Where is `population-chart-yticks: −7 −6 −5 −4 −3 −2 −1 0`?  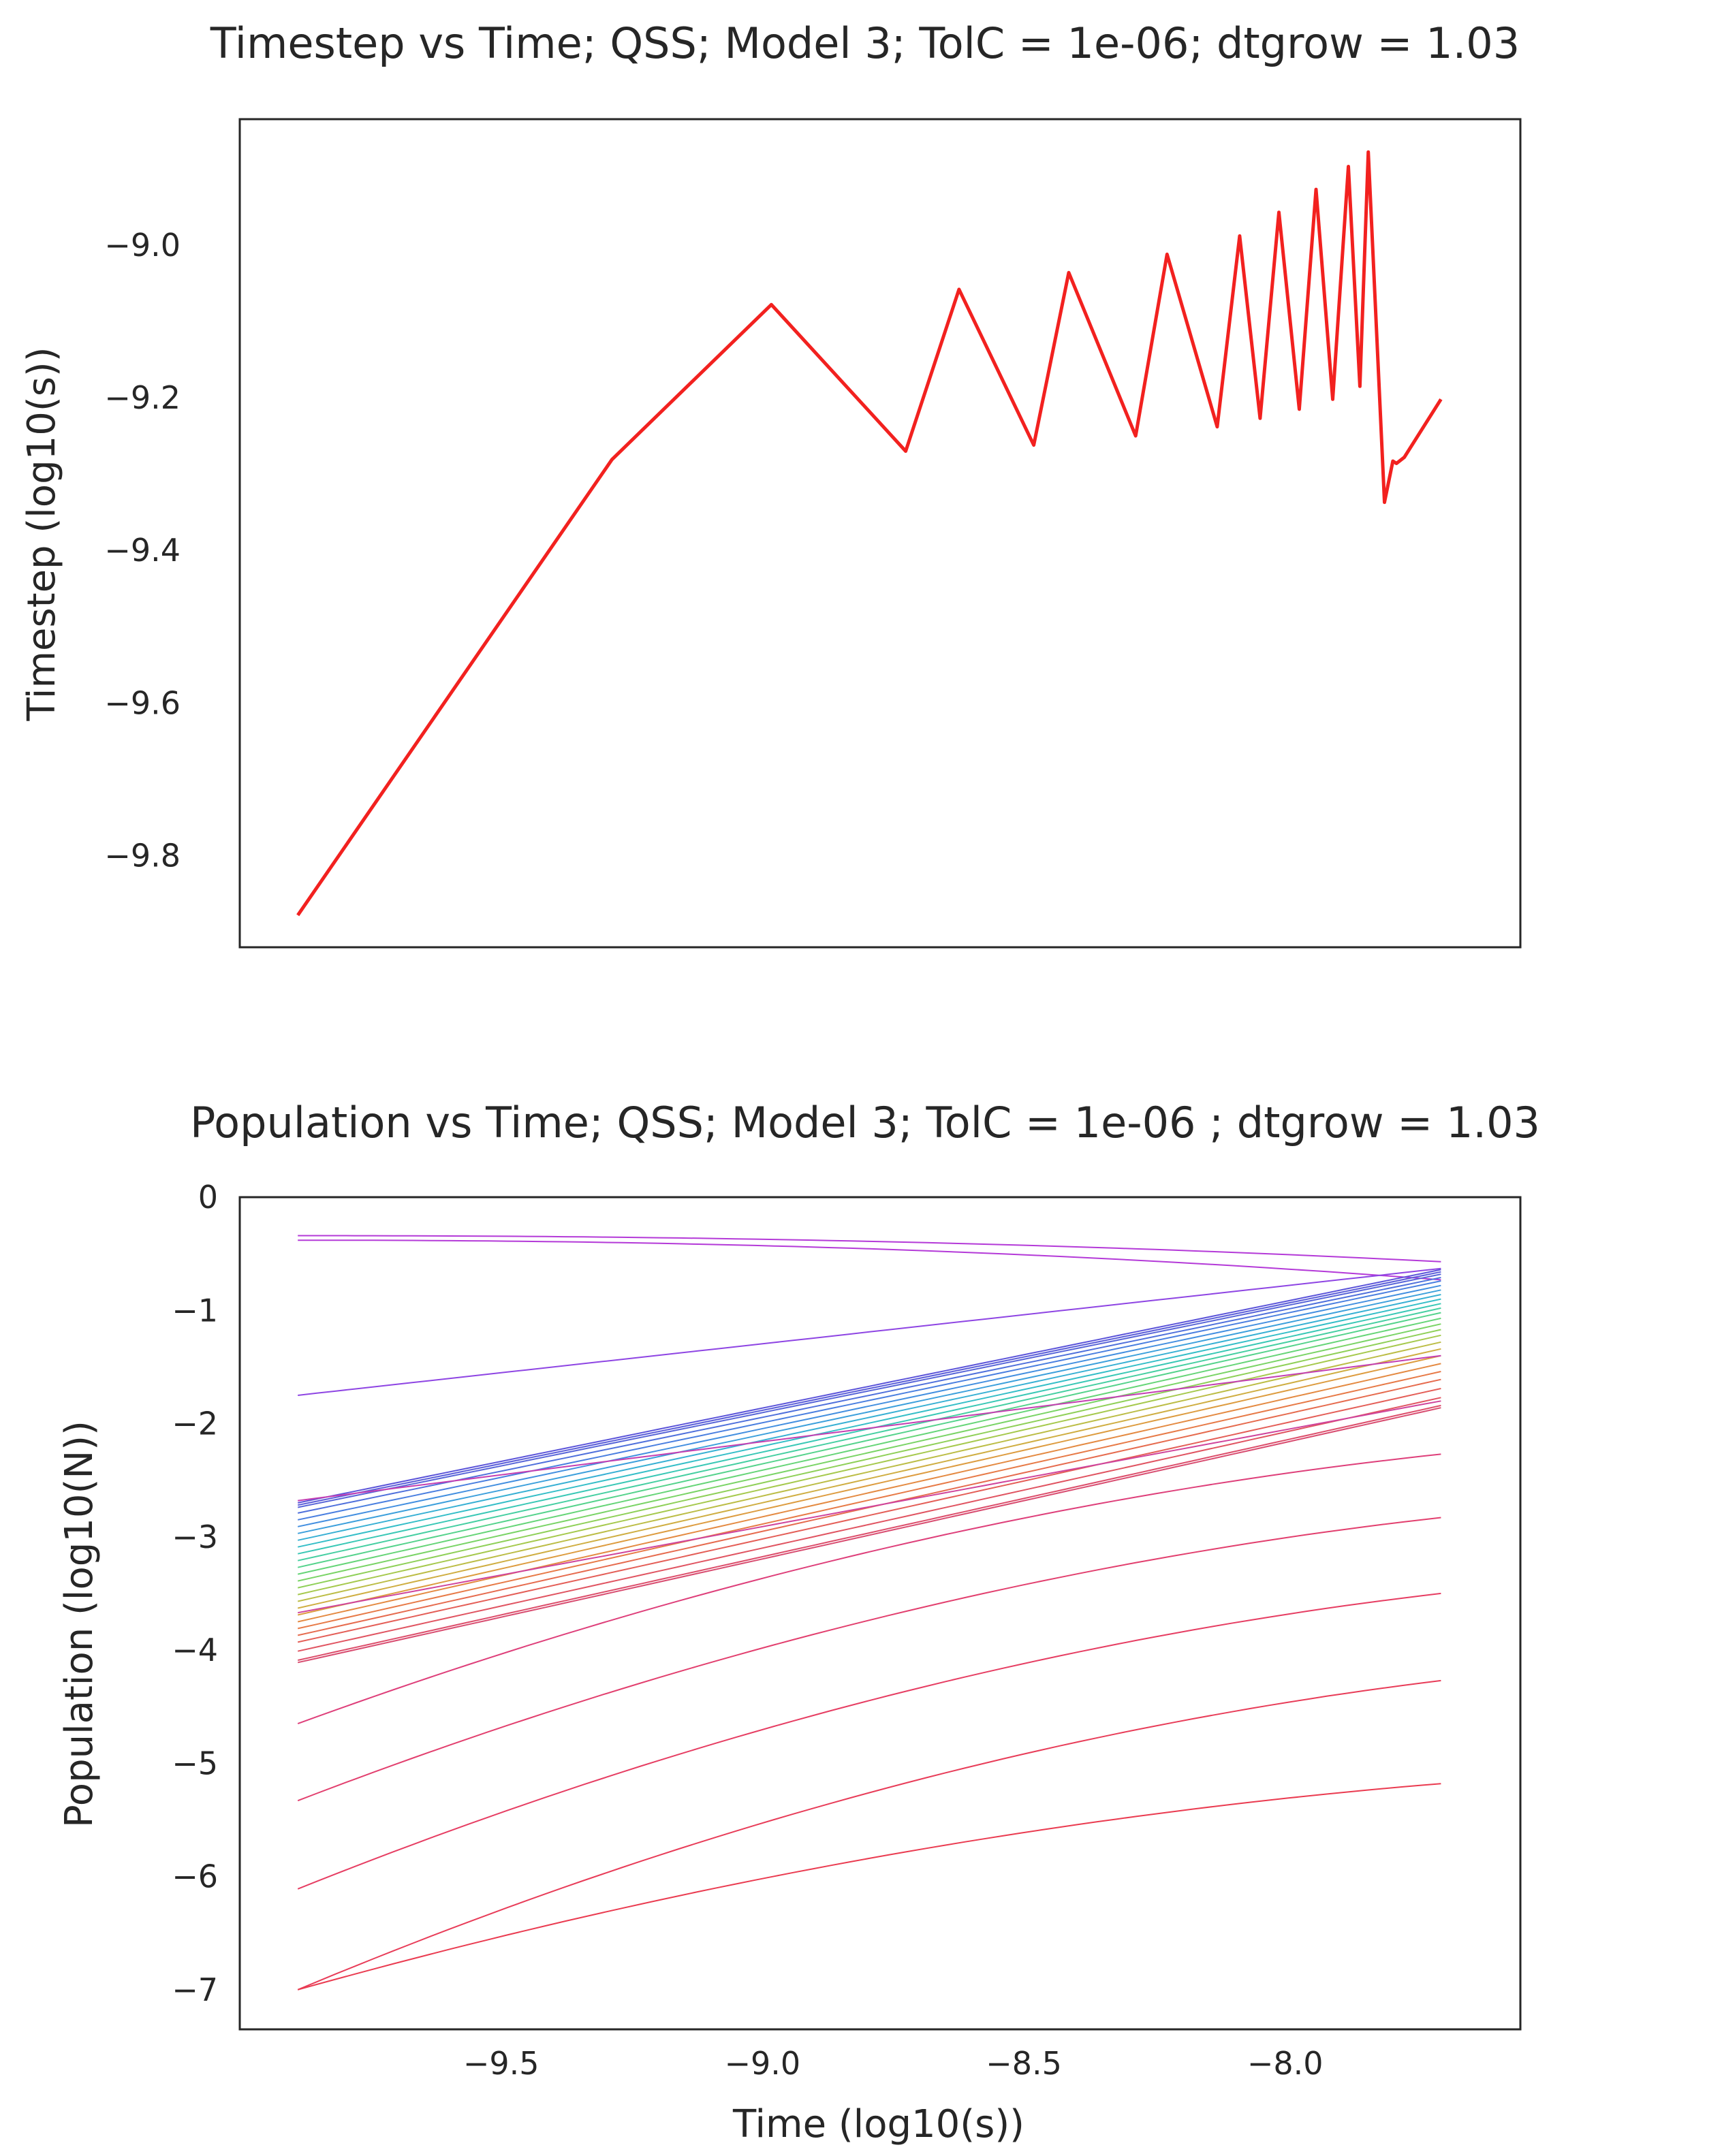 population-chart-yticks: −7 −6 −5 −4 −3 −2 −1 0 is located at coordinates (195, 1594).